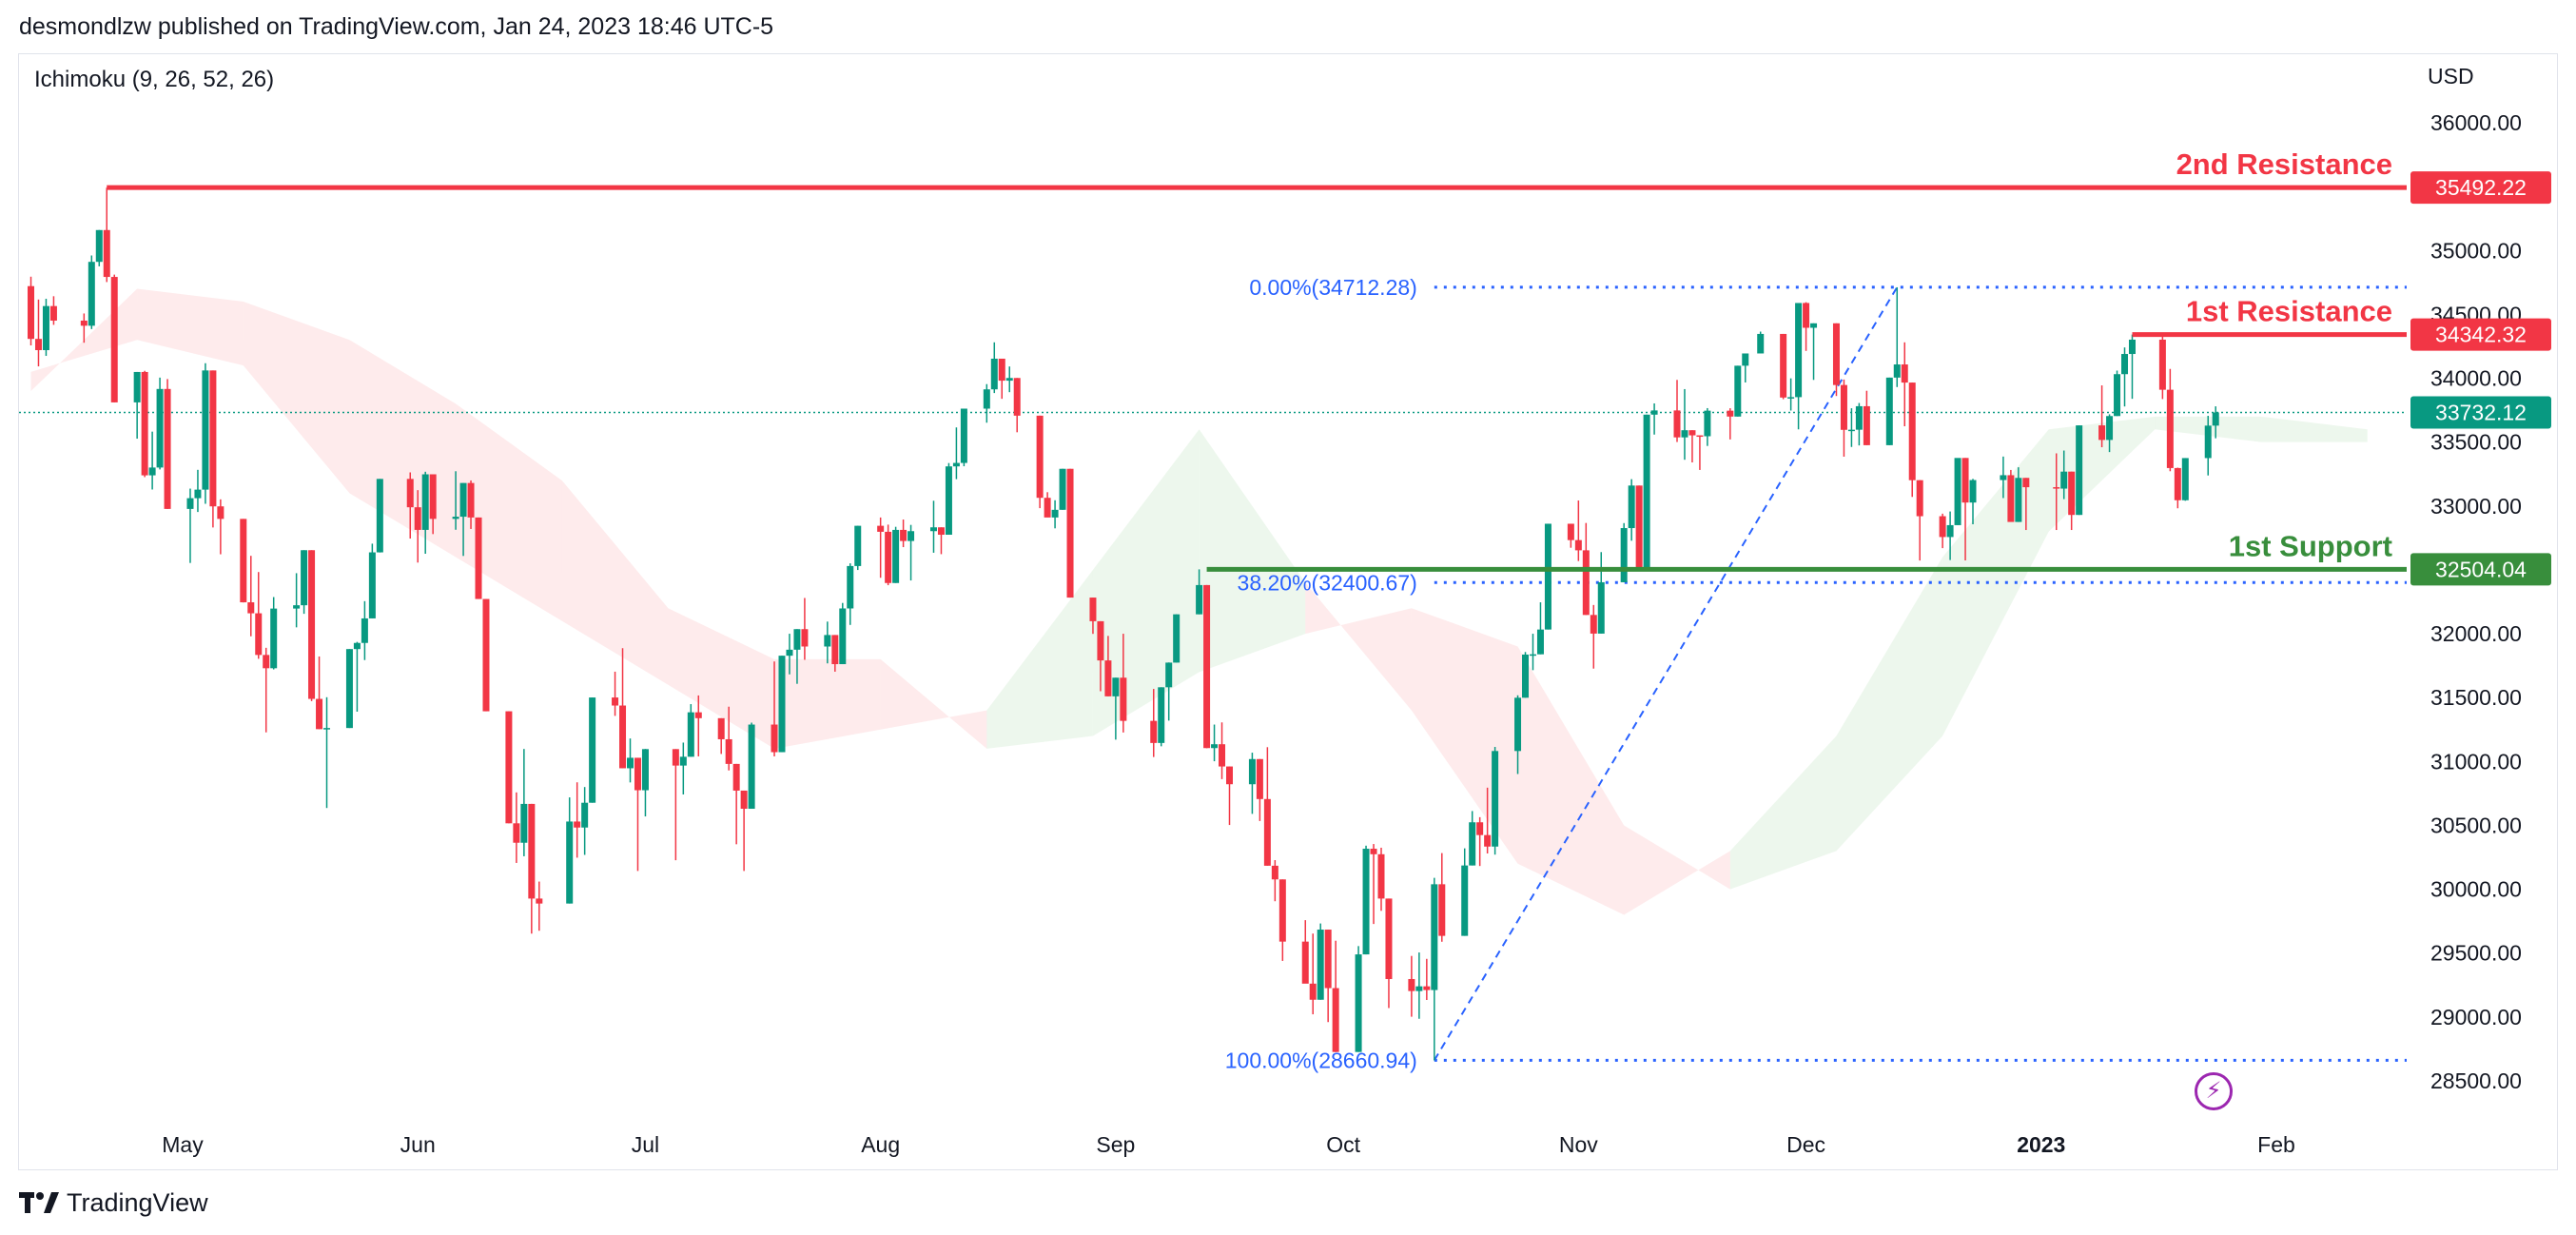 The image size is (2576, 1235). Describe the element at coordinates (1228, 1144) in the screenshot. I see `time-axis: May Jun Jul Aug Sep Oct Nov Dec 2023 Feb` at that location.